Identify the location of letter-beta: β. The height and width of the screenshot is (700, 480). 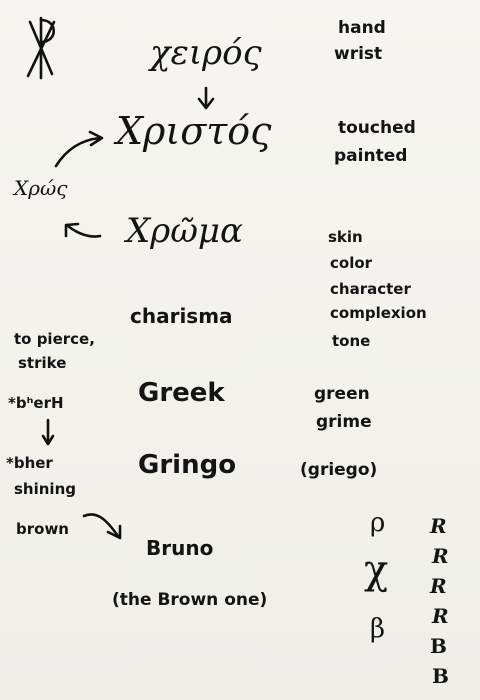
(378, 629).